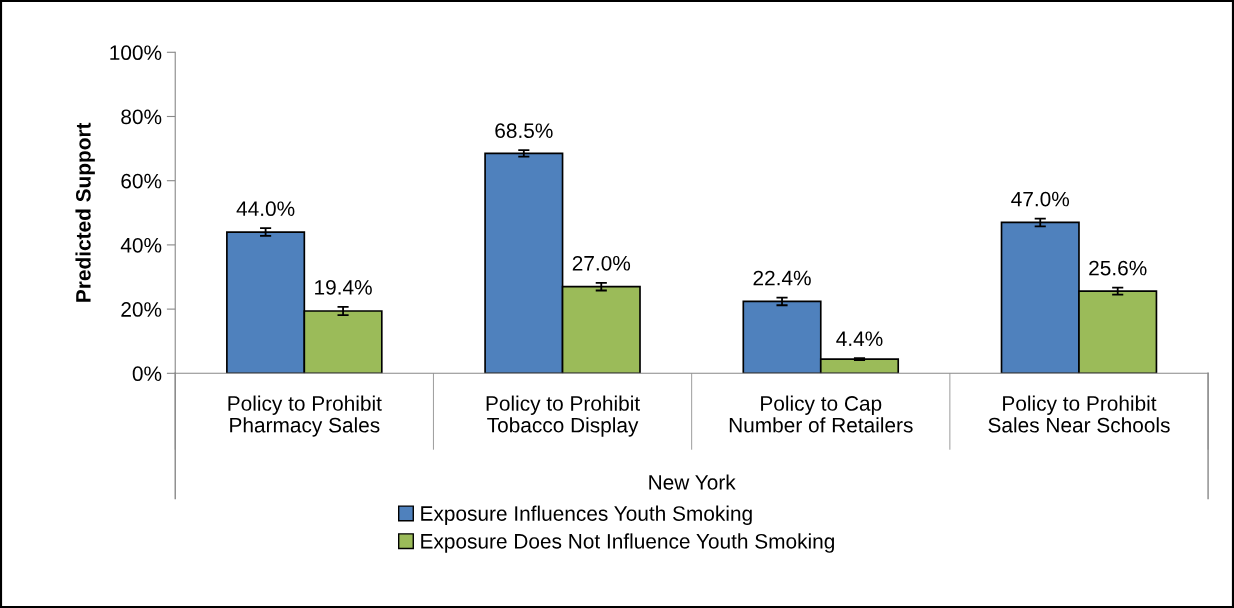 Image resolution: width=1234 pixels, height=608 pixels. What do you see at coordinates (1040, 199) in the screenshot?
I see `data-label: 47.0%` at bounding box center [1040, 199].